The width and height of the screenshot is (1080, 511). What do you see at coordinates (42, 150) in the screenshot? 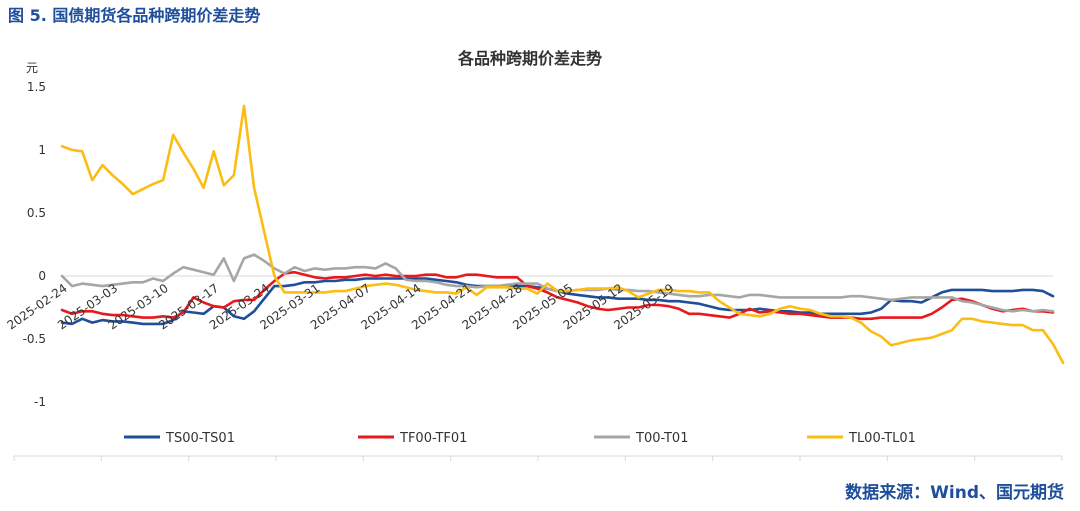
I see `y-tick-label: 1` at bounding box center [42, 150].